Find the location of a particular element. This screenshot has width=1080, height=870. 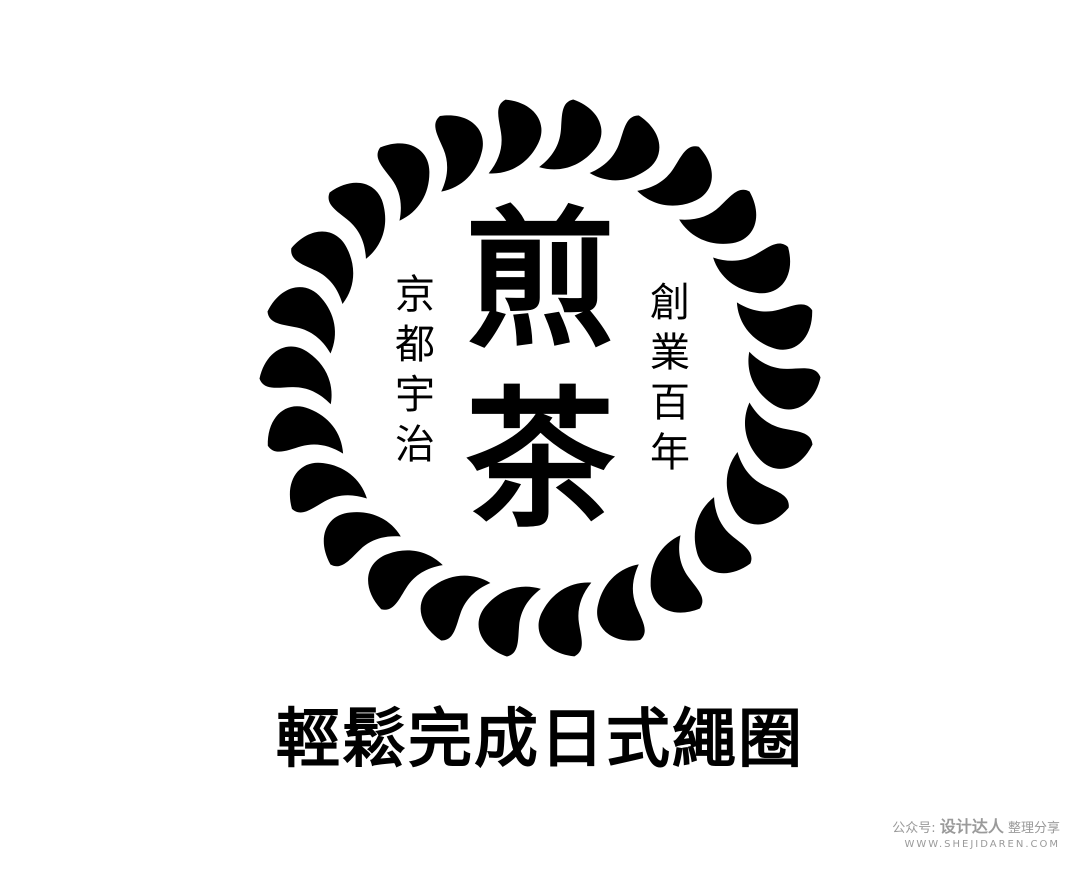

title-char-sen: 煎 is located at coordinates (539, 280).